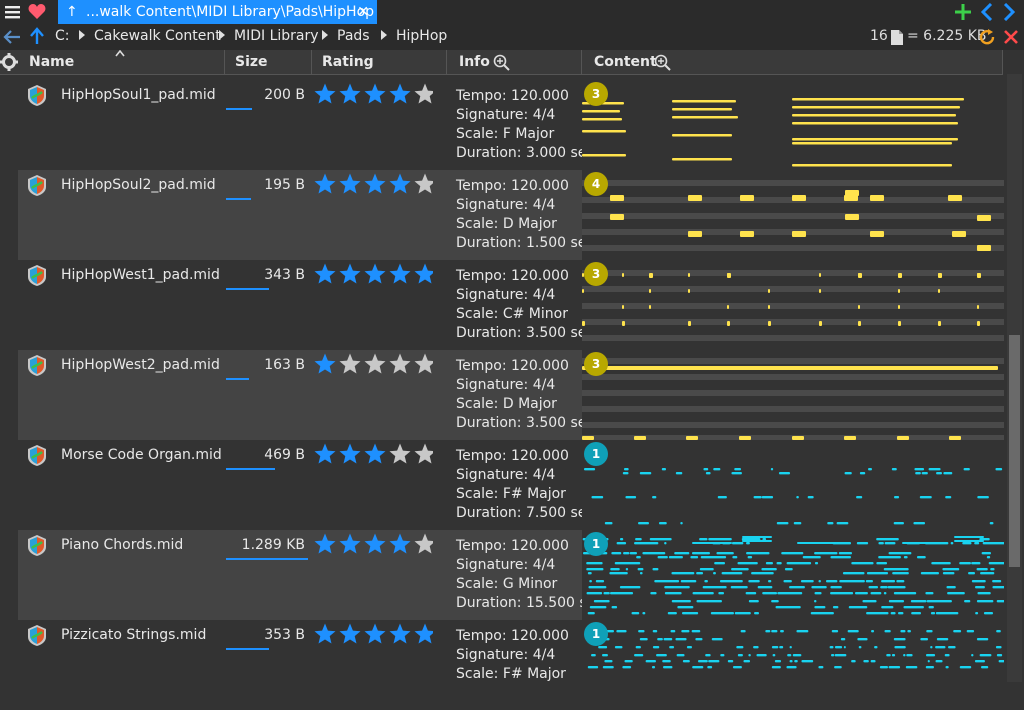  What do you see at coordinates (82, 35) in the screenshot?
I see `breadcrumb-separator-icon` at bounding box center [82, 35].